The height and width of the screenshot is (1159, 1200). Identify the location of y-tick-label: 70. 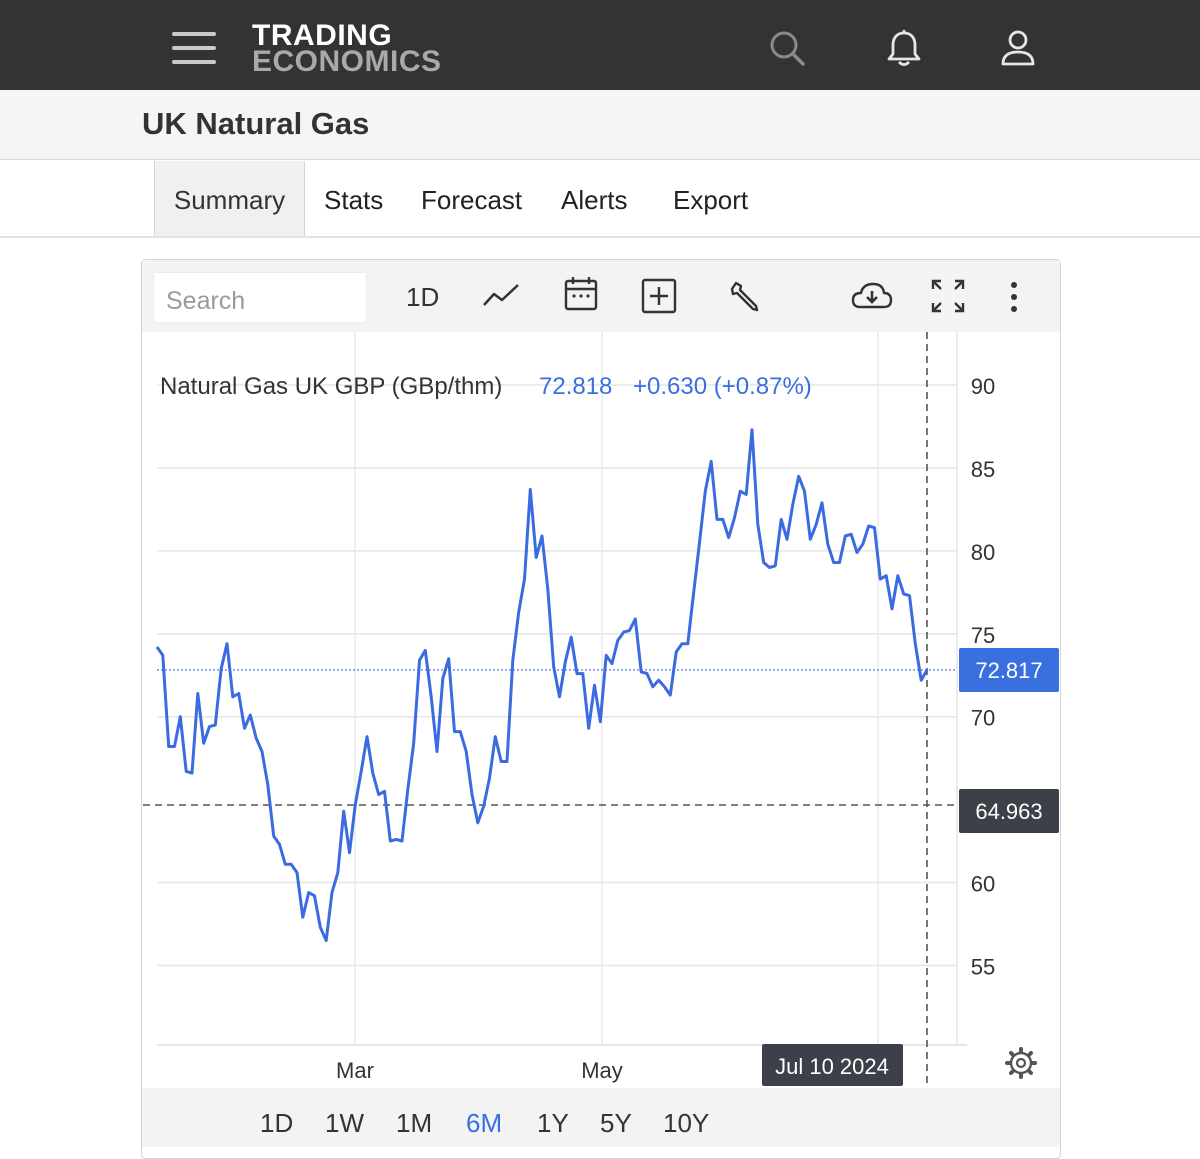
(983, 718).